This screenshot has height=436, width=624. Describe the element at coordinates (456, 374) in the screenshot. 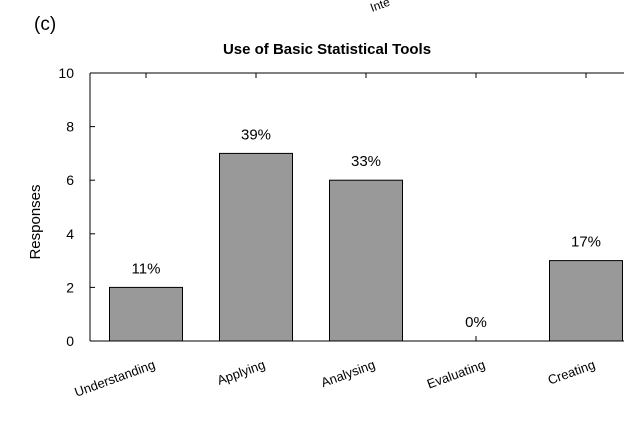

I see `x-tick-label: Evaluating` at that location.